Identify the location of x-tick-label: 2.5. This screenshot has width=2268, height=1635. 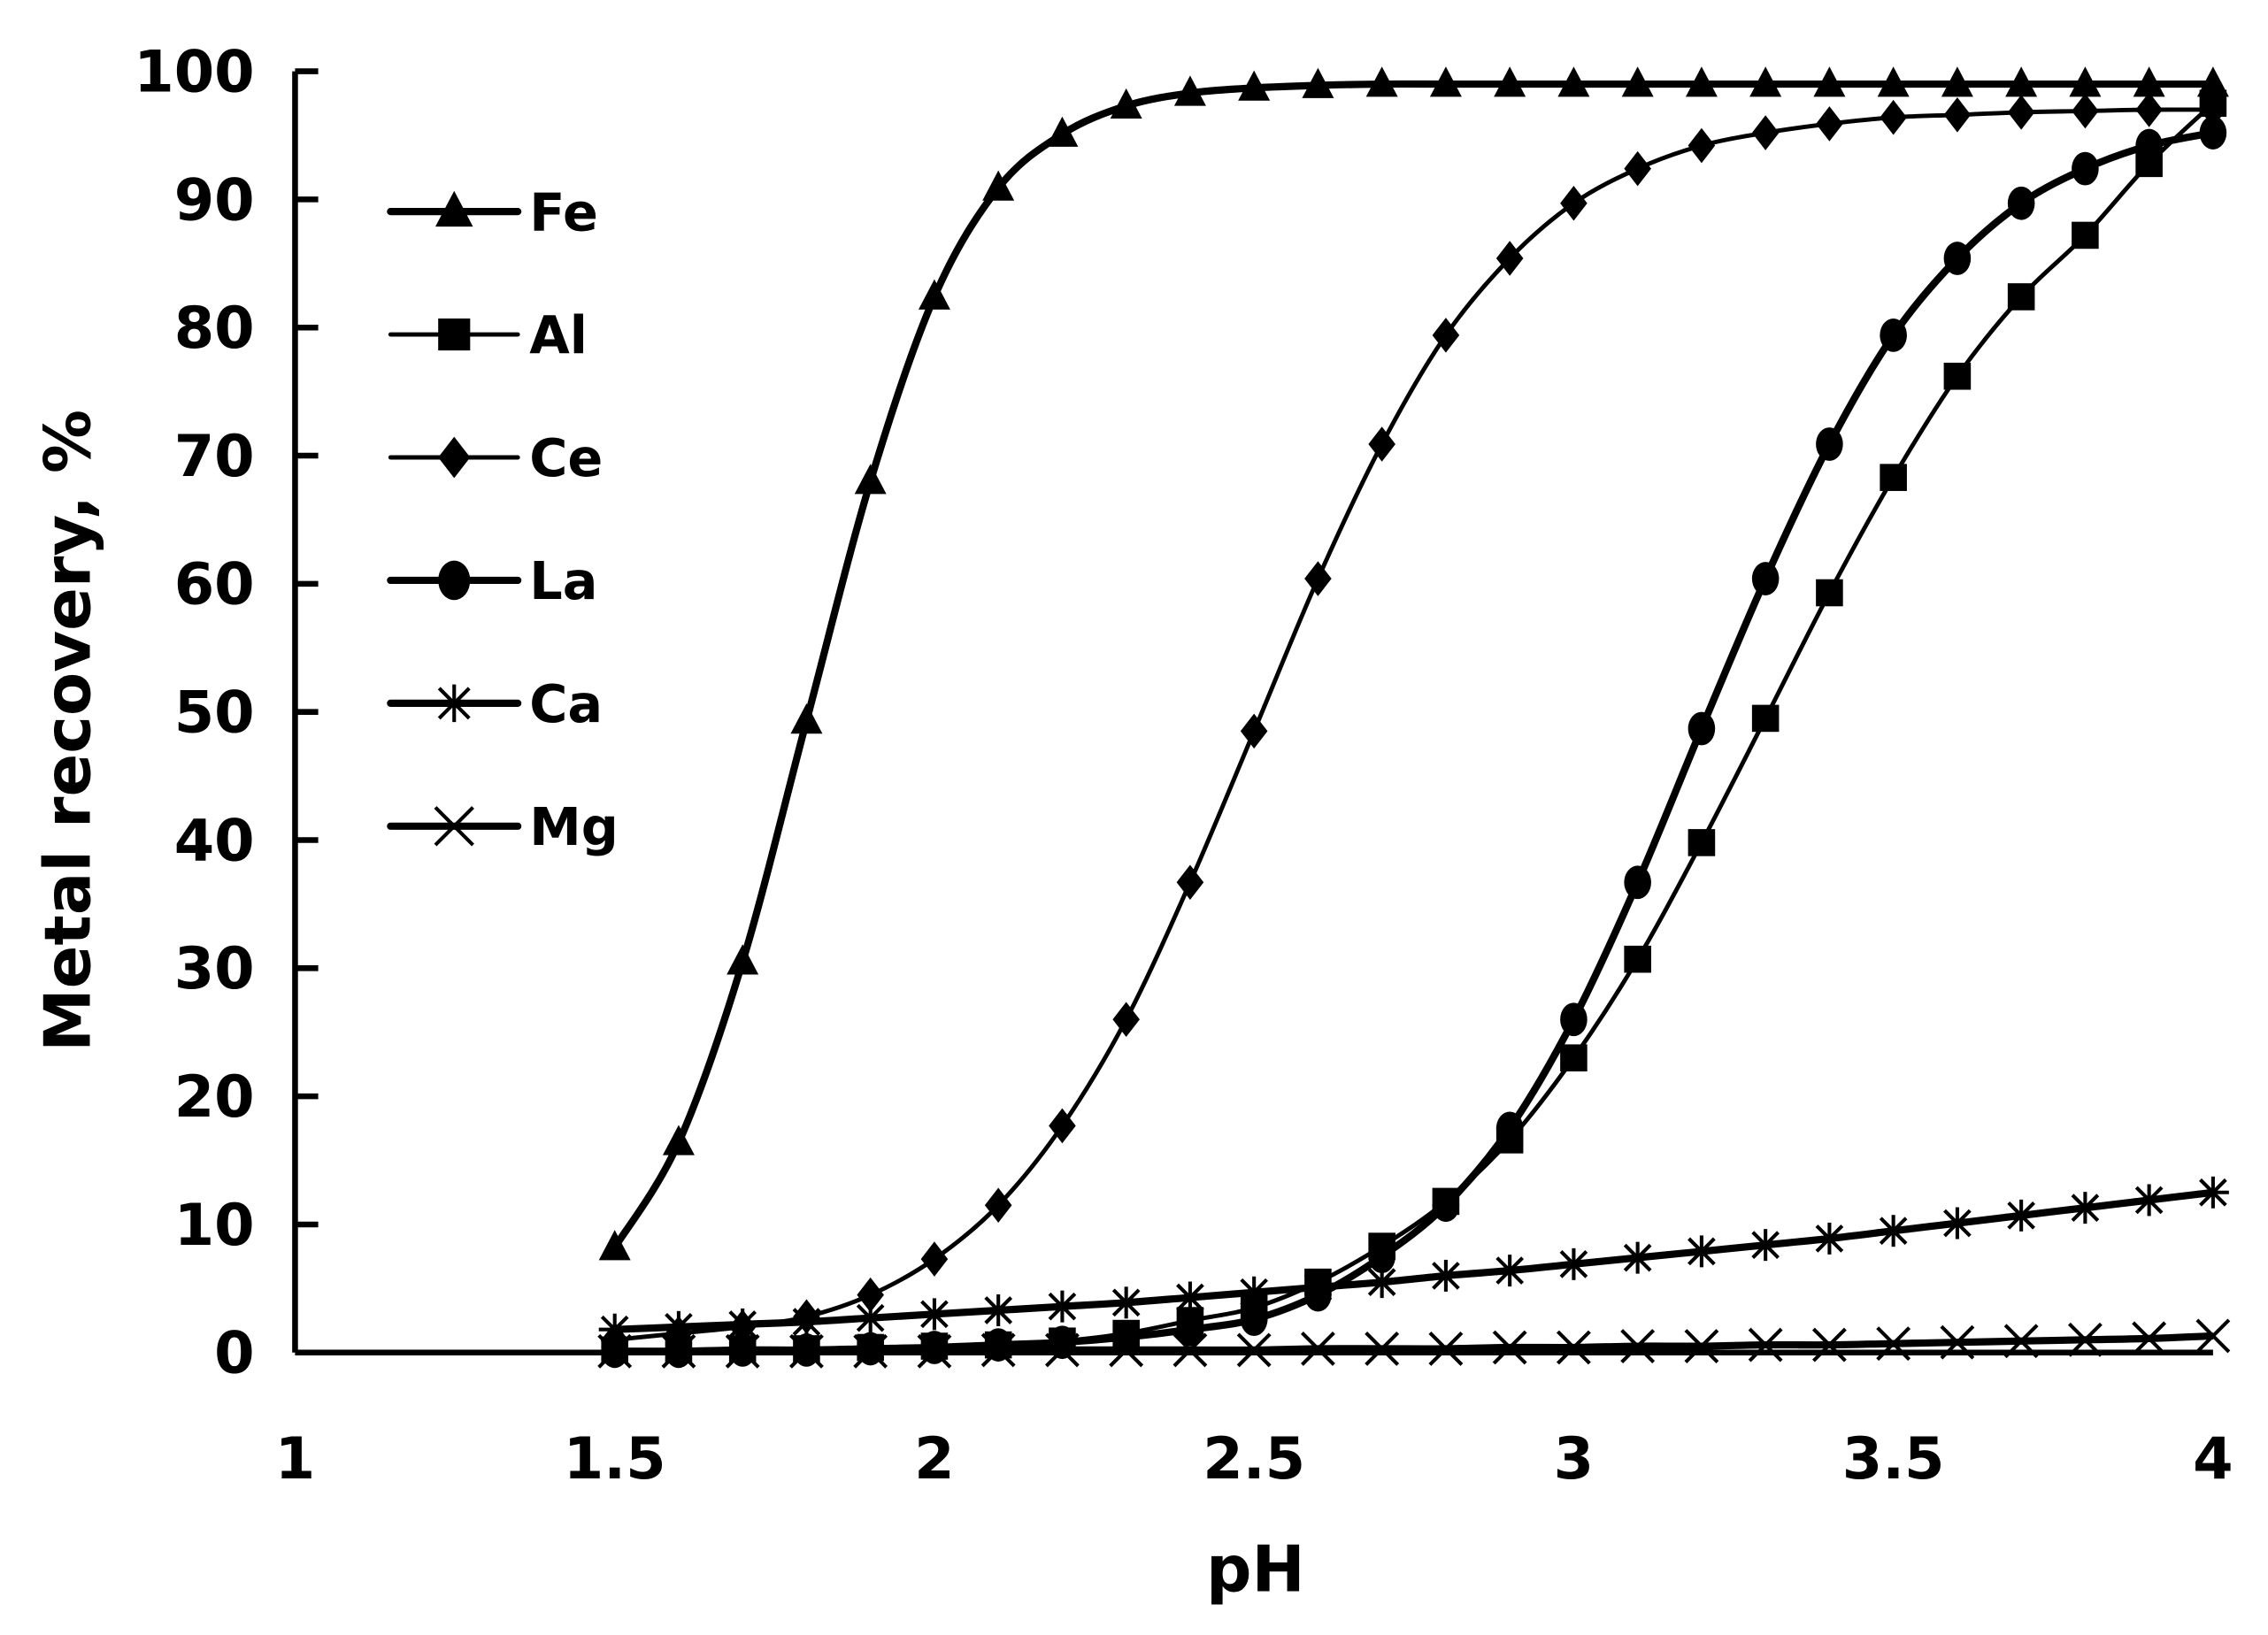
(1254, 1459).